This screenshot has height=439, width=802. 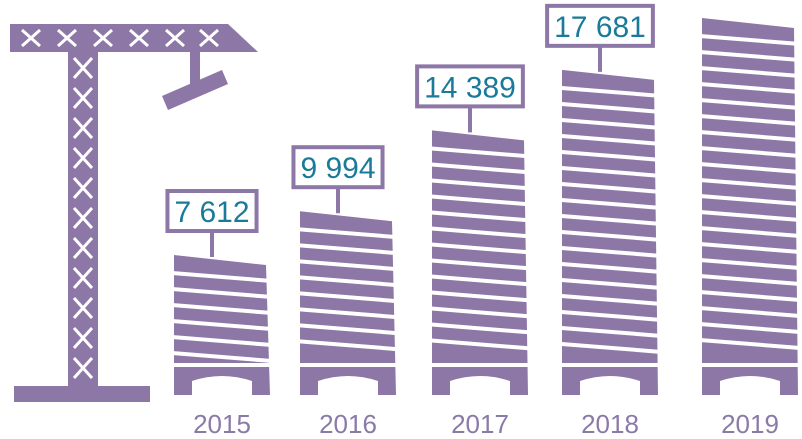 I want to click on crane-jib-lattice, so click(x=120, y=38).